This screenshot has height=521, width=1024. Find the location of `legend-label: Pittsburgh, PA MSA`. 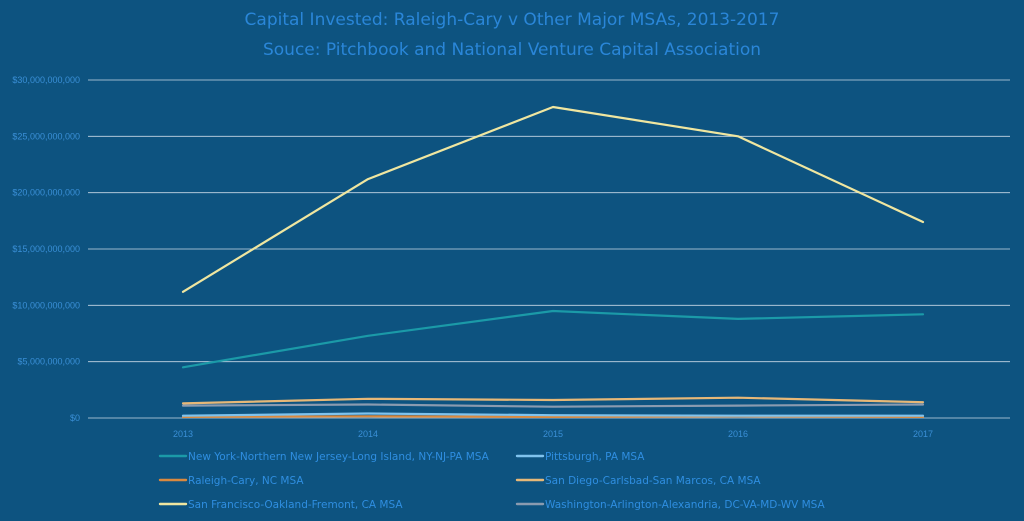

legend-label: Pittsburgh, PA MSA is located at coordinates (595, 457).